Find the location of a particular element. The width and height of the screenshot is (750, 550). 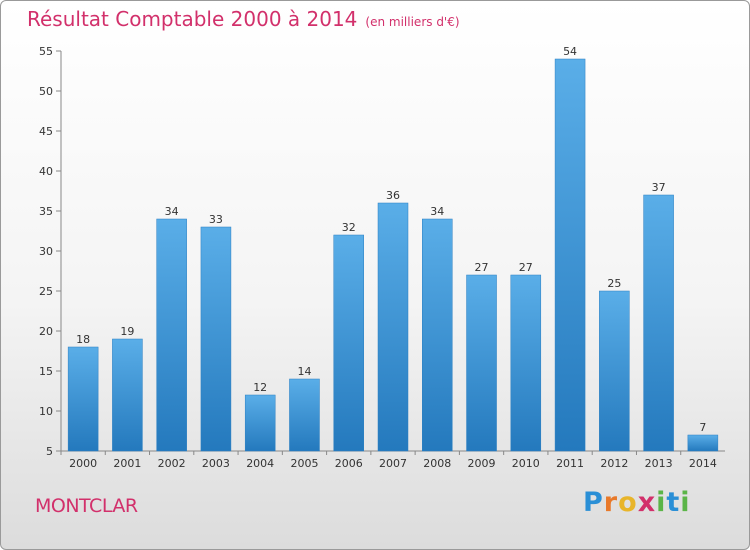

y-tick-label: 20 is located at coordinates (46, 331).